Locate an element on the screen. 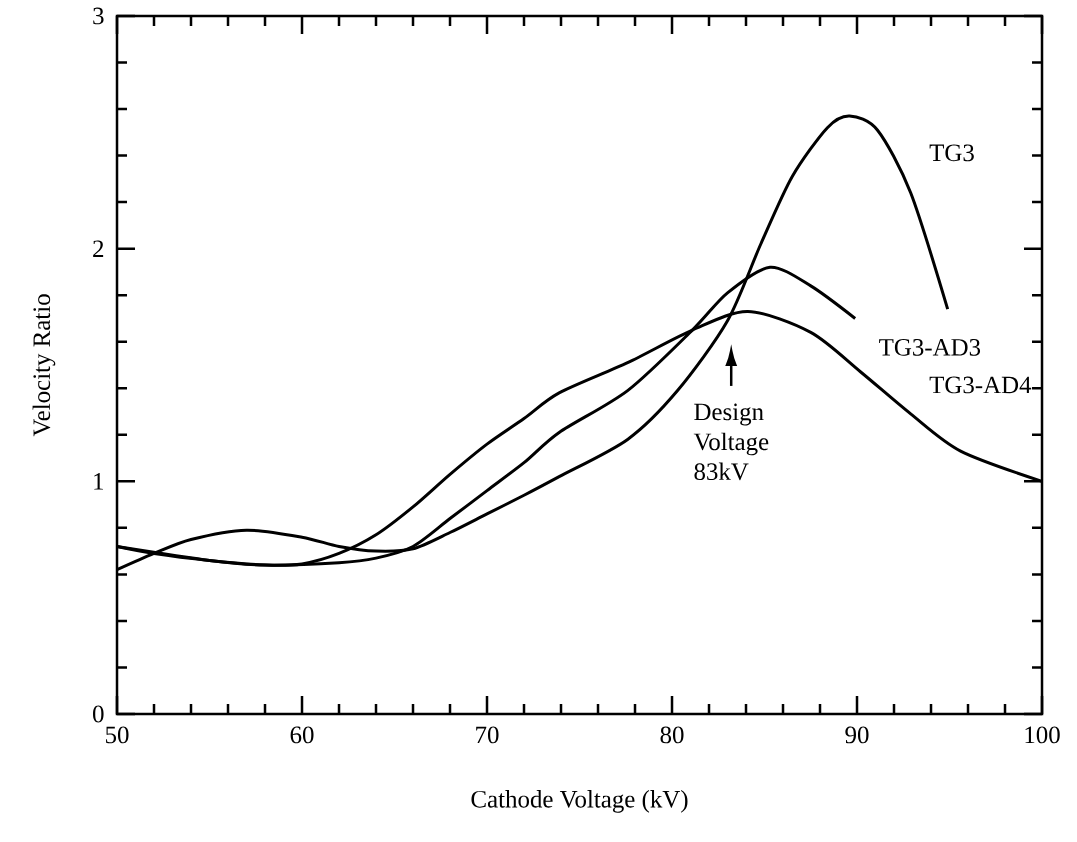 This screenshot has width=1077, height=842. y-tick-label: 1 is located at coordinates (99, 481).